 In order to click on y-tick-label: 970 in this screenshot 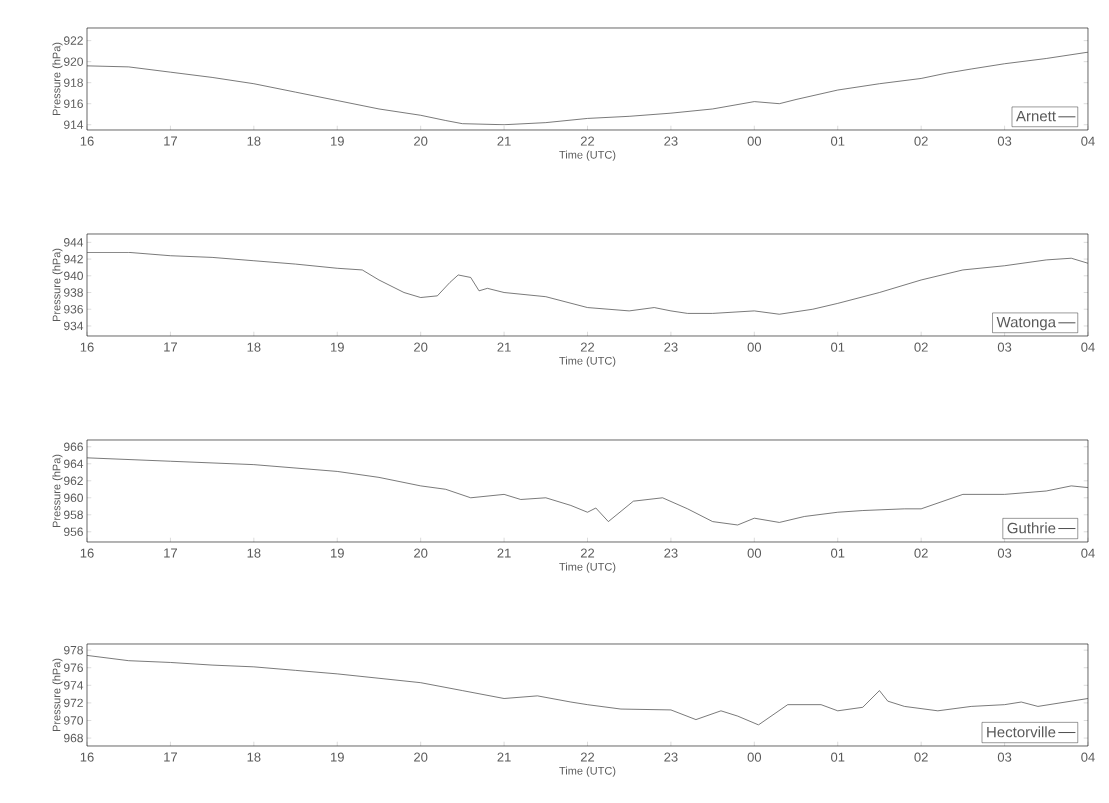, I will do `click(74, 720)`.